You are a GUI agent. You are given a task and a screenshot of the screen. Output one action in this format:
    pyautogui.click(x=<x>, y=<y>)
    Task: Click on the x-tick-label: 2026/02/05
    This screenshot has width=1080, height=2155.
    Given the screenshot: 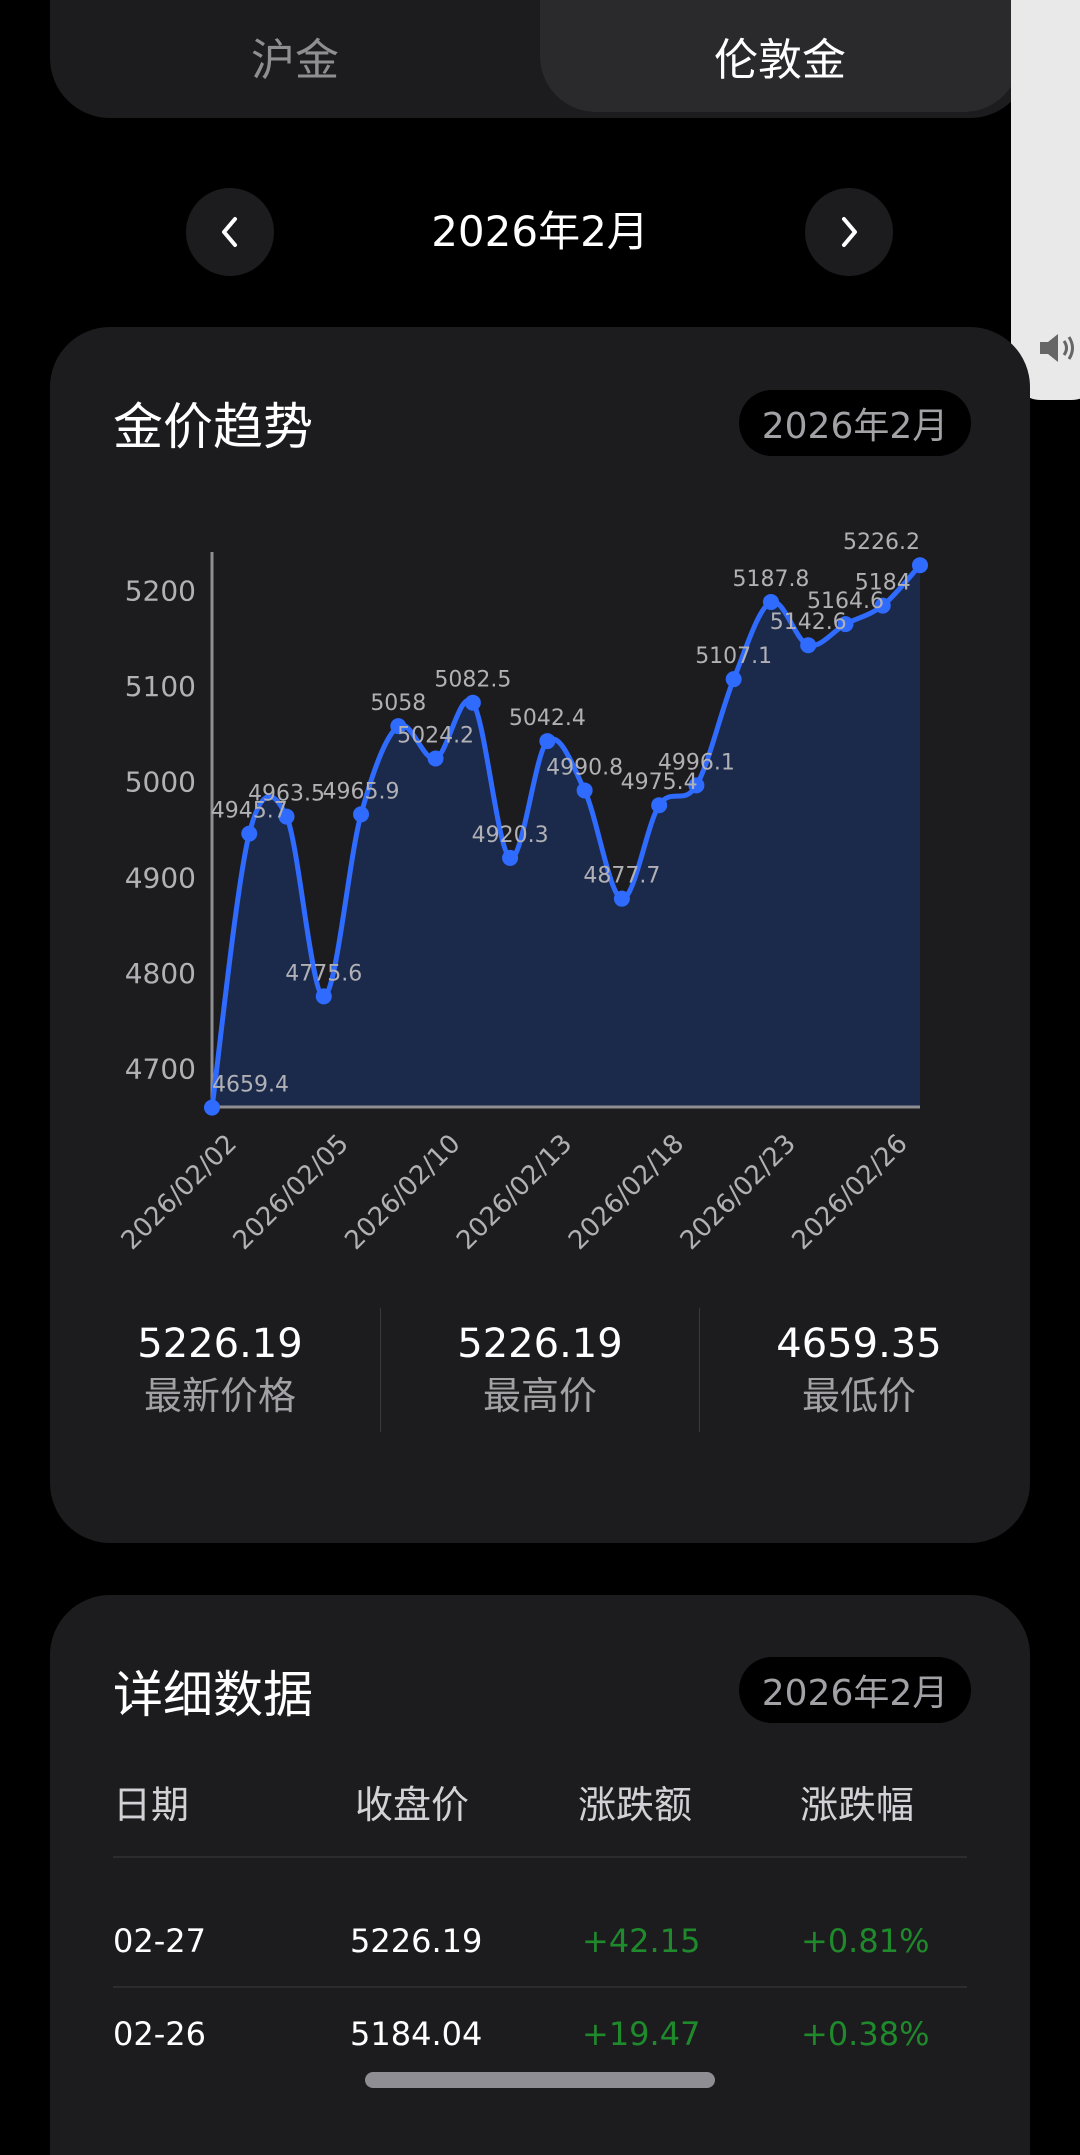 What is the action you would take?
    pyautogui.click(x=291, y=1192)
    